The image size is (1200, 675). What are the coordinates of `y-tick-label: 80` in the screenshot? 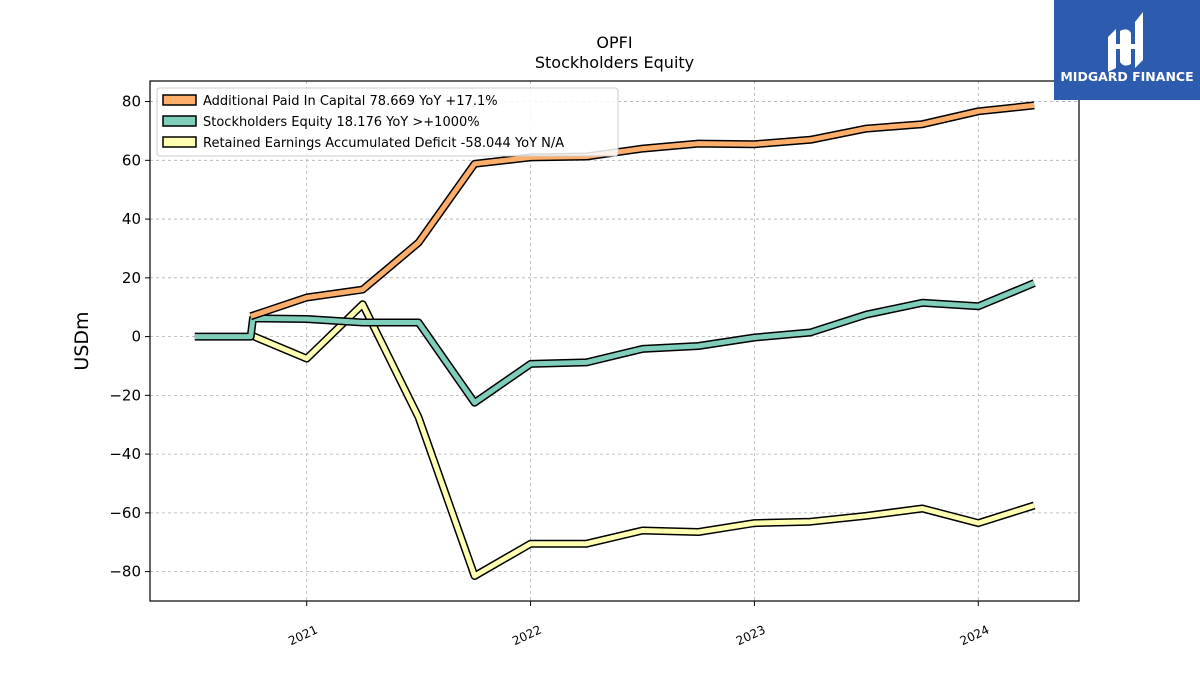 It's located at (131, 102).